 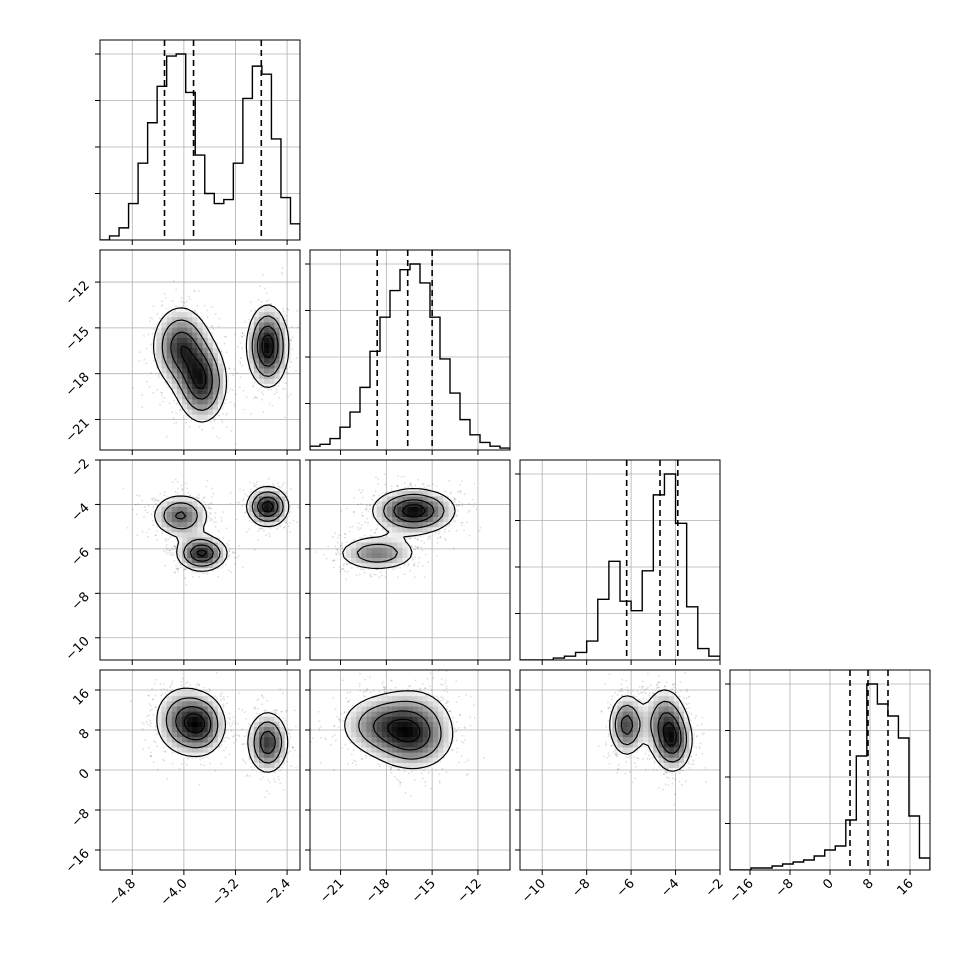 I want to click on contour-line, so click(x=235, y=529).